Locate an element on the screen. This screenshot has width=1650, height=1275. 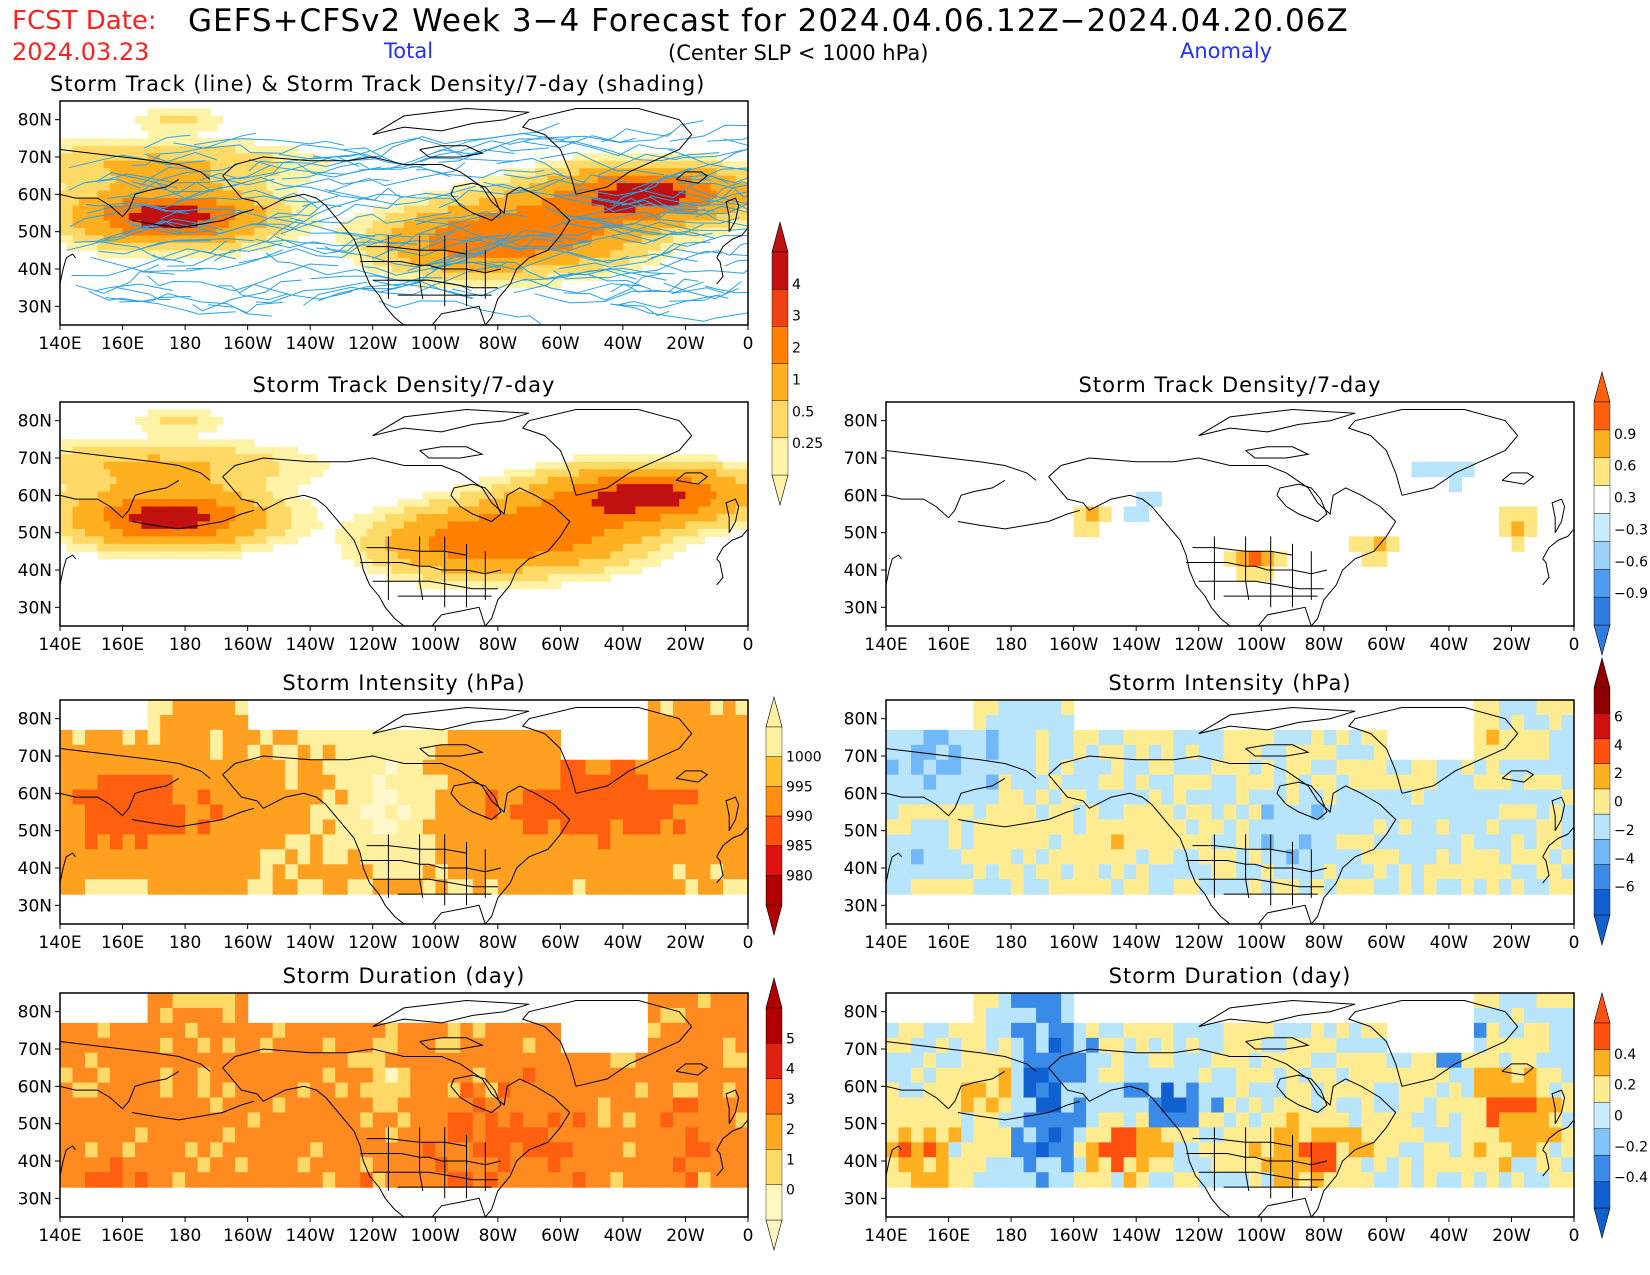
colorbar-label: 980 is located at coordinates (799, 876).